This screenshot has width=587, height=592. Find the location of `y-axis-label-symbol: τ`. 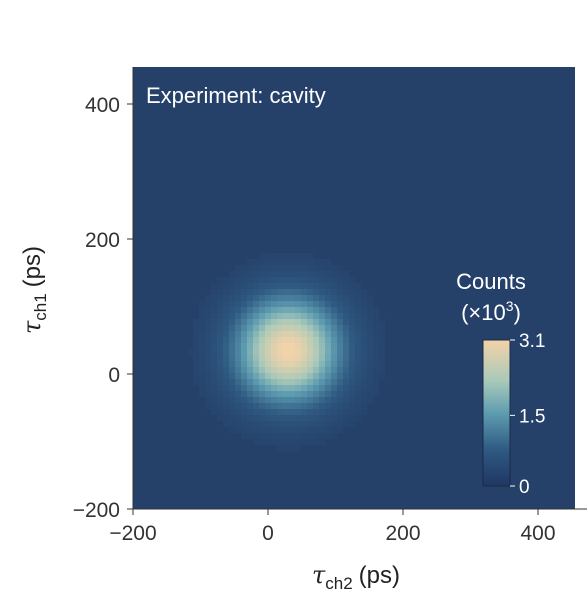

y-axis-label-symbol: τ is located at coordinates (32, 327).